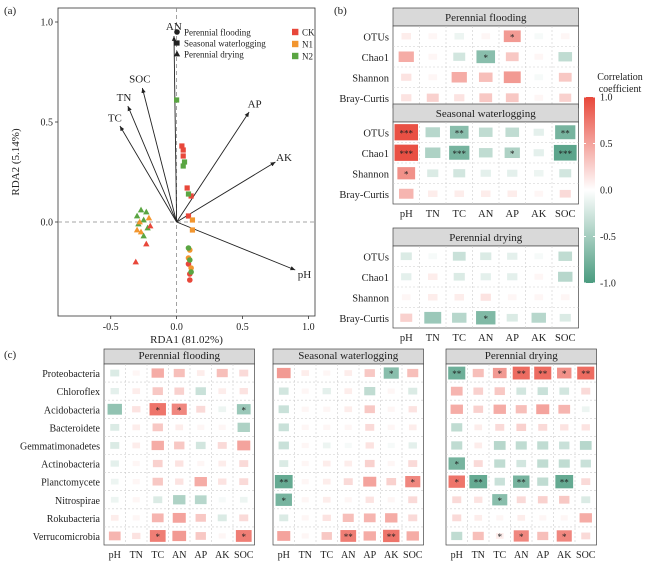  Describe the element at coordinates (375, 58) in the screenshot. I see `row-label: Chao1` at that location.